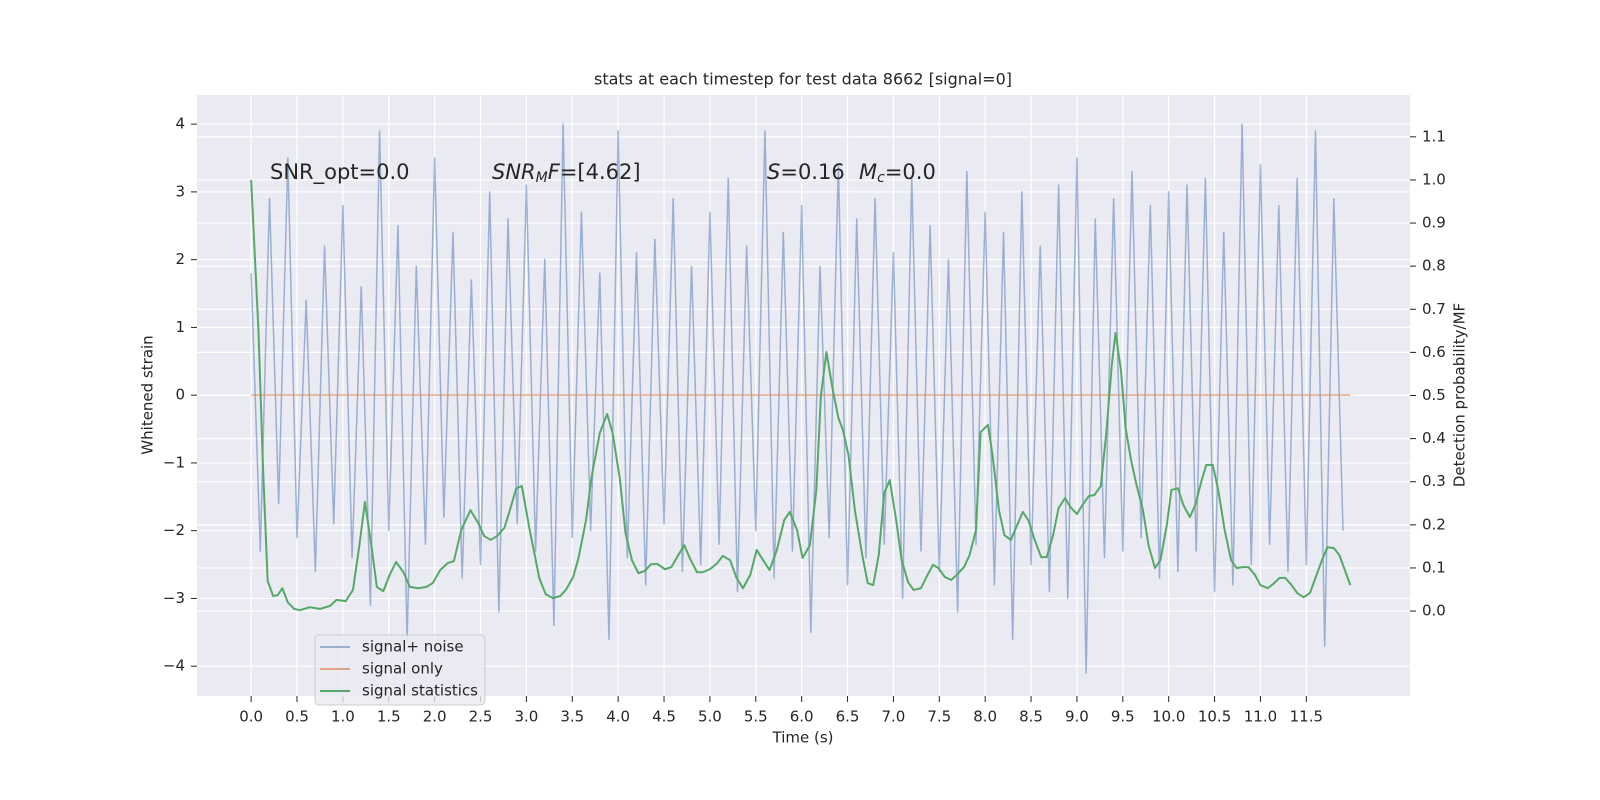 Image resolution: width=1600 pixels, height=800 pixels. Describe the element at coordinates (174, 598) in the screenshot. I see `y-tick-label: −3` at that location.